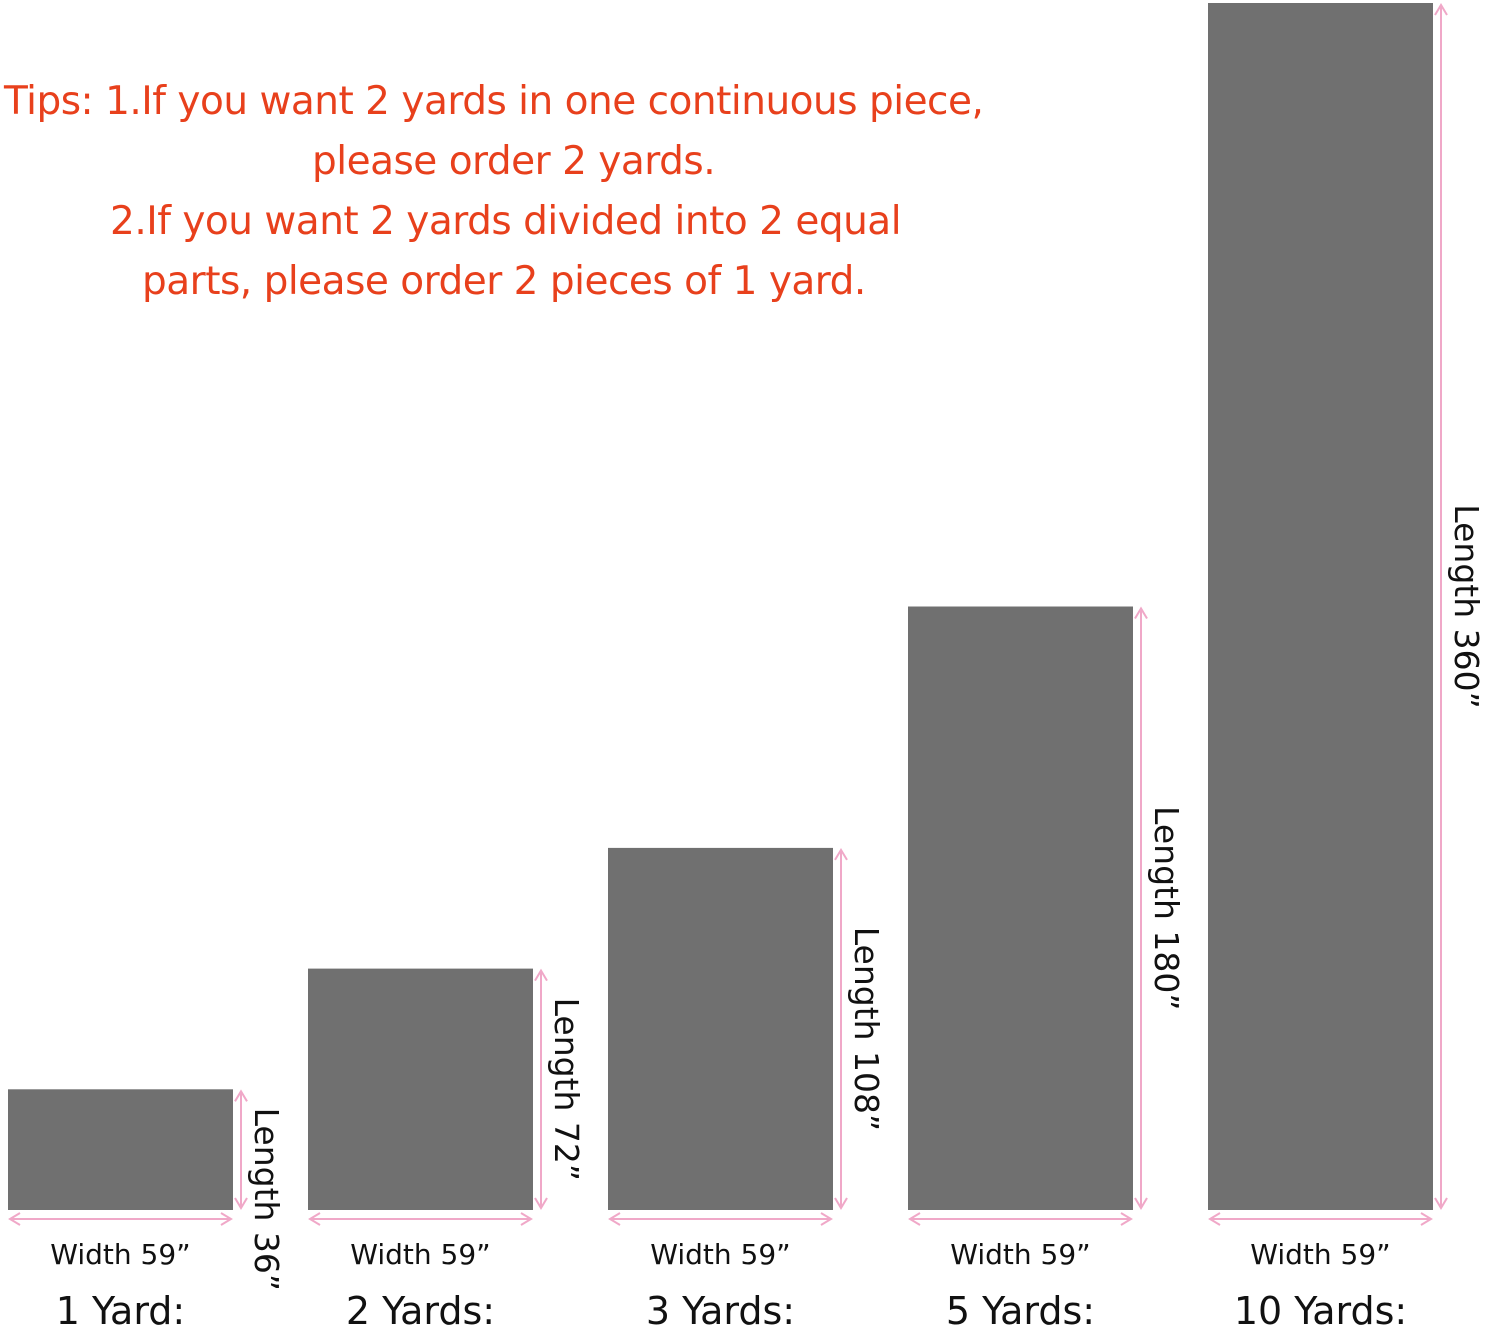 The height and width of the screenshot is (1332, 1491). I want to click on fabric-group: Width 59” 2 Yards: Length 72”, so click(447, 1150).